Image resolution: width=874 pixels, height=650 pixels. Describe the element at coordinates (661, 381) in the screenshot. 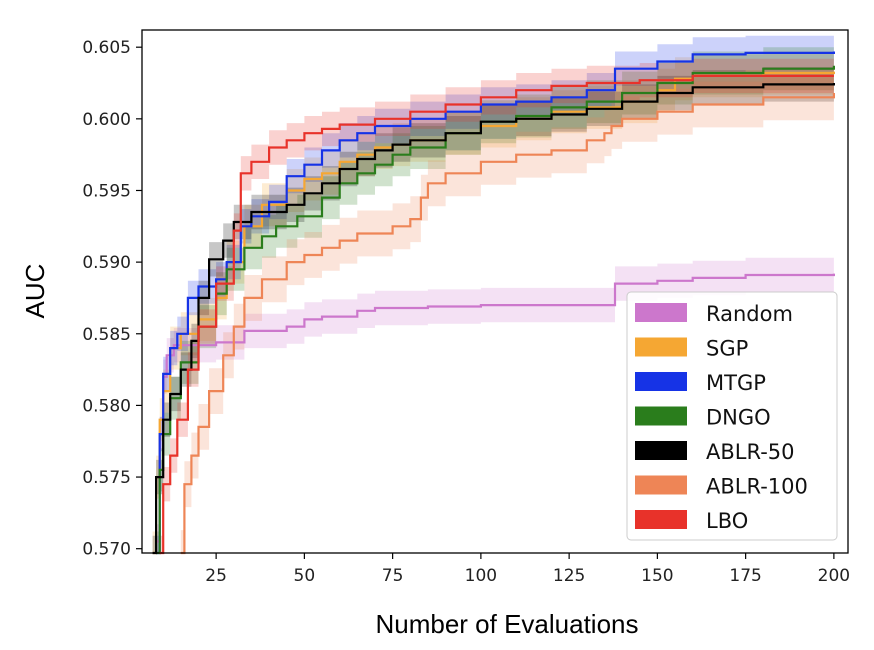

I see `legend-swatch-mtgp` at that location.